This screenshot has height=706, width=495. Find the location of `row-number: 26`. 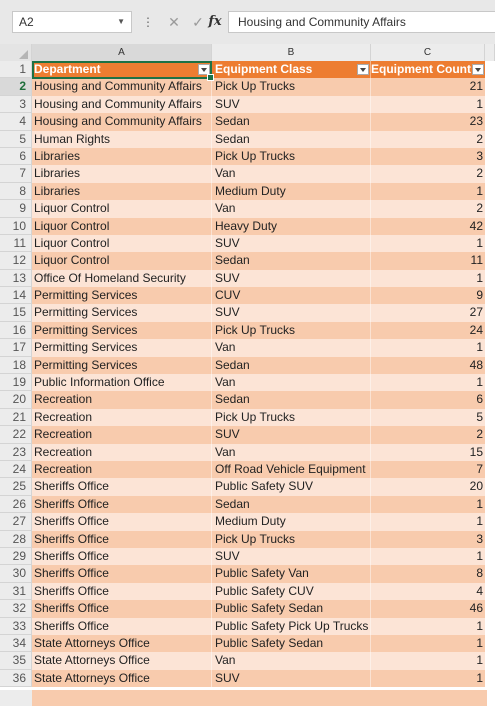

row-number: 26 is located at coordinates (16, 504).